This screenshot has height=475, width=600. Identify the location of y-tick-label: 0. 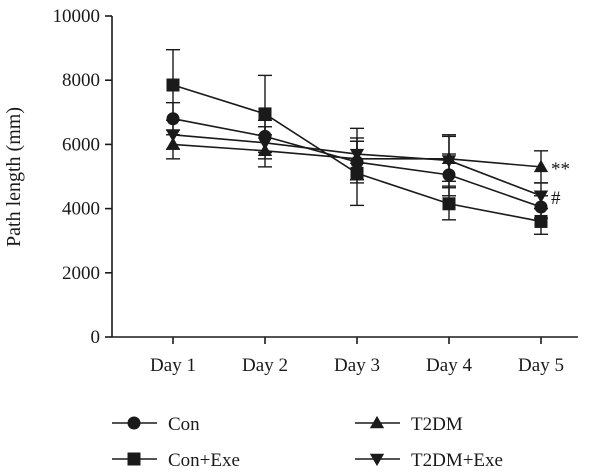
(96, 337).